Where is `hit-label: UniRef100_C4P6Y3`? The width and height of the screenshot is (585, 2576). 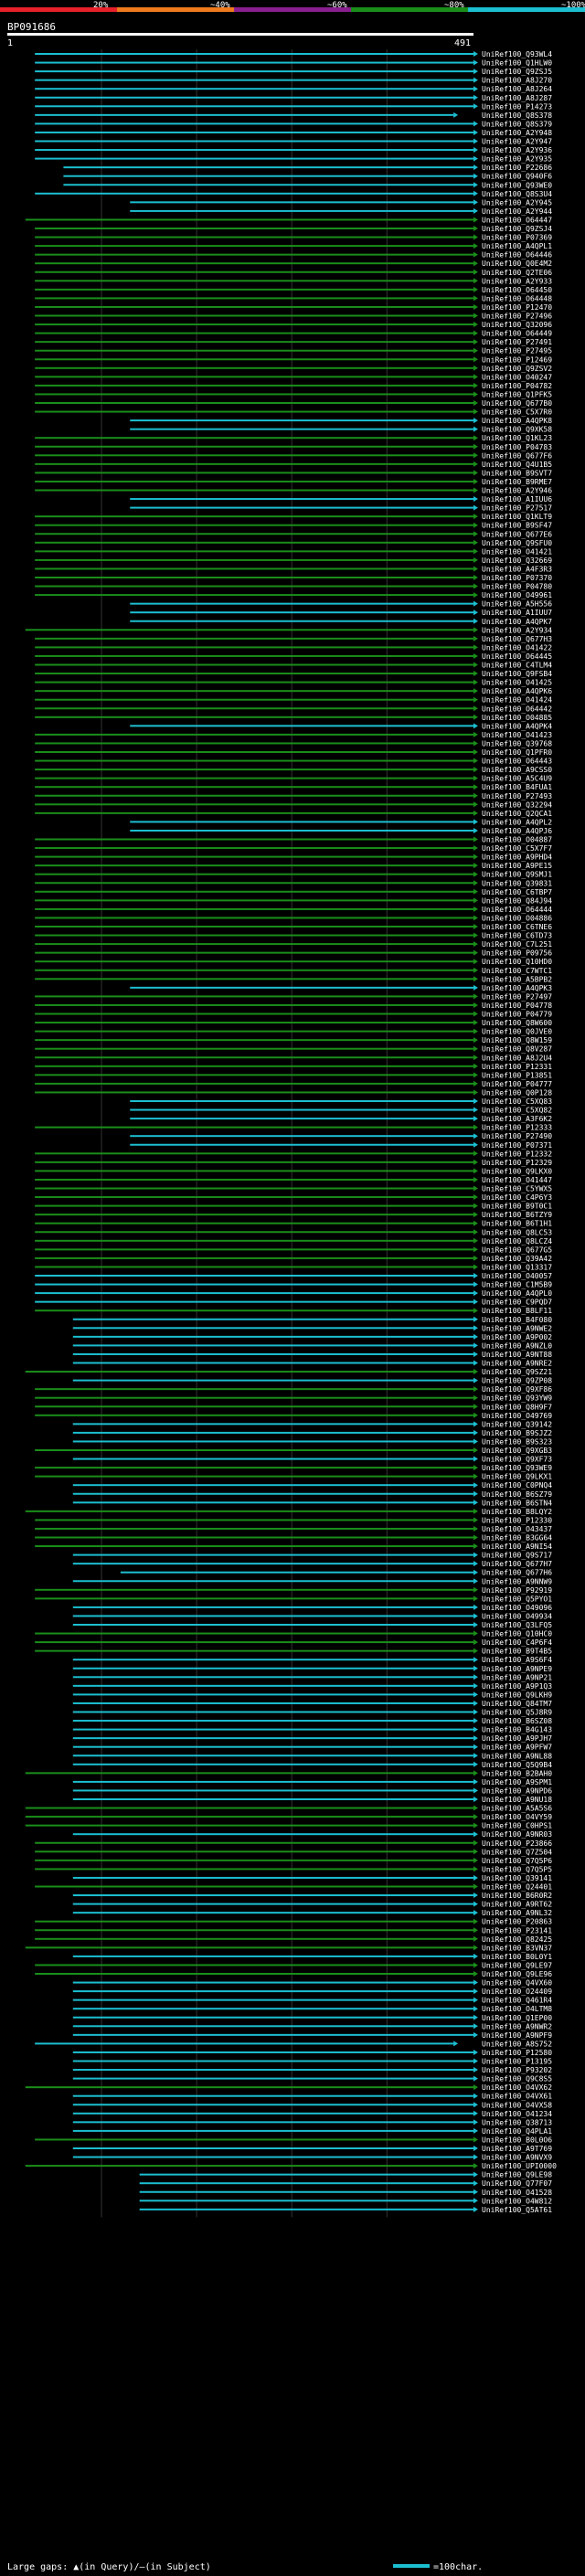
hit-label: UniRef100_C4P6Y3 is located at coordinates (517, 1197).